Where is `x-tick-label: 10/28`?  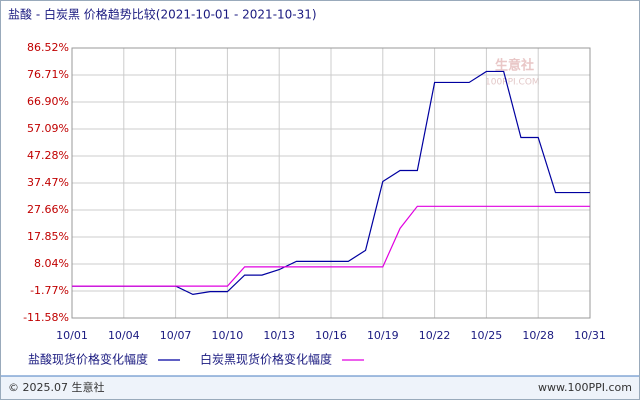
x-tick-label: 10/28 is located at coordinates (538, 335).